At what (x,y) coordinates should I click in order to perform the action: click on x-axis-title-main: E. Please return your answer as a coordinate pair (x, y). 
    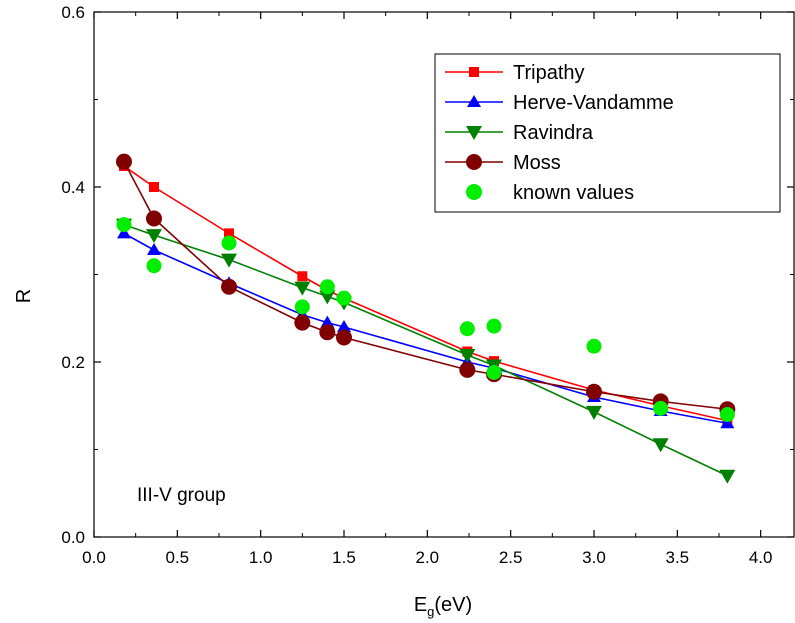
    Looking at the image, I should click on (420, 605).